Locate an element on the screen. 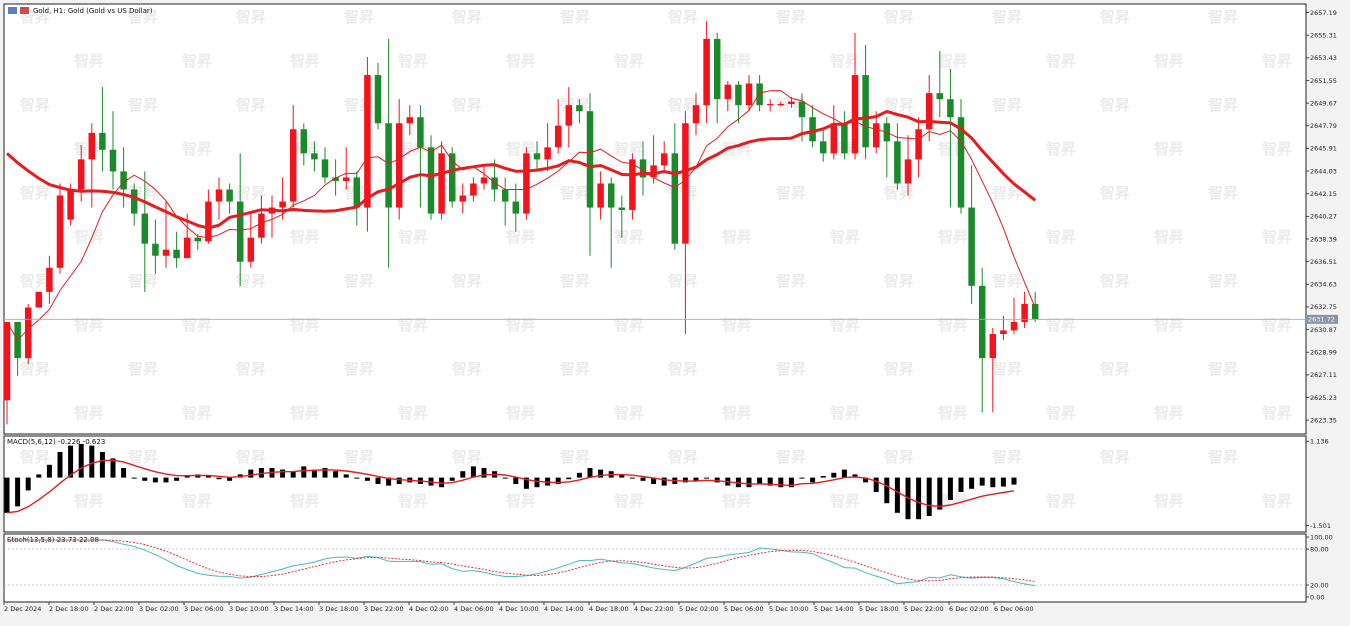  time-tick-label: 3 Dec 14:00 is located at coordinates (294, 609).